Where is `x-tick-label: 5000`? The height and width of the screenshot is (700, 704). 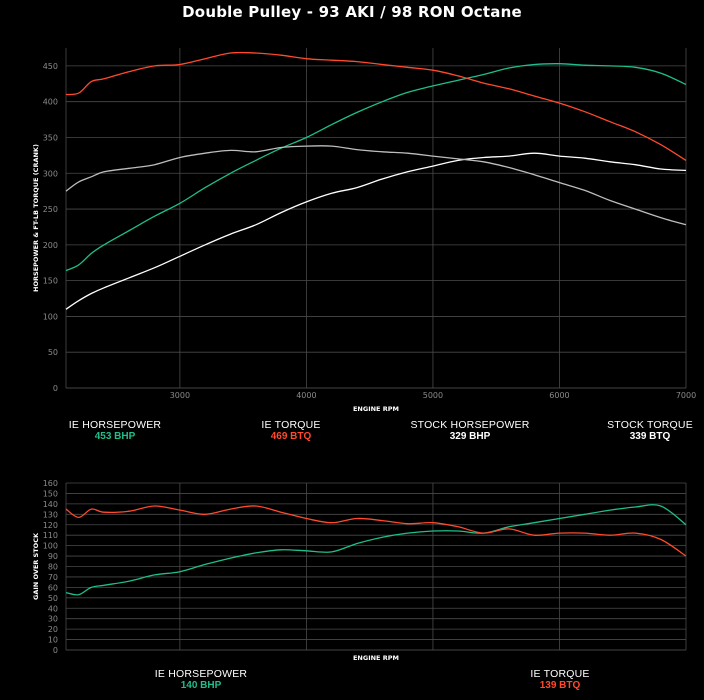
x-tick-label: 5000 is located at coordinates (433, 395).